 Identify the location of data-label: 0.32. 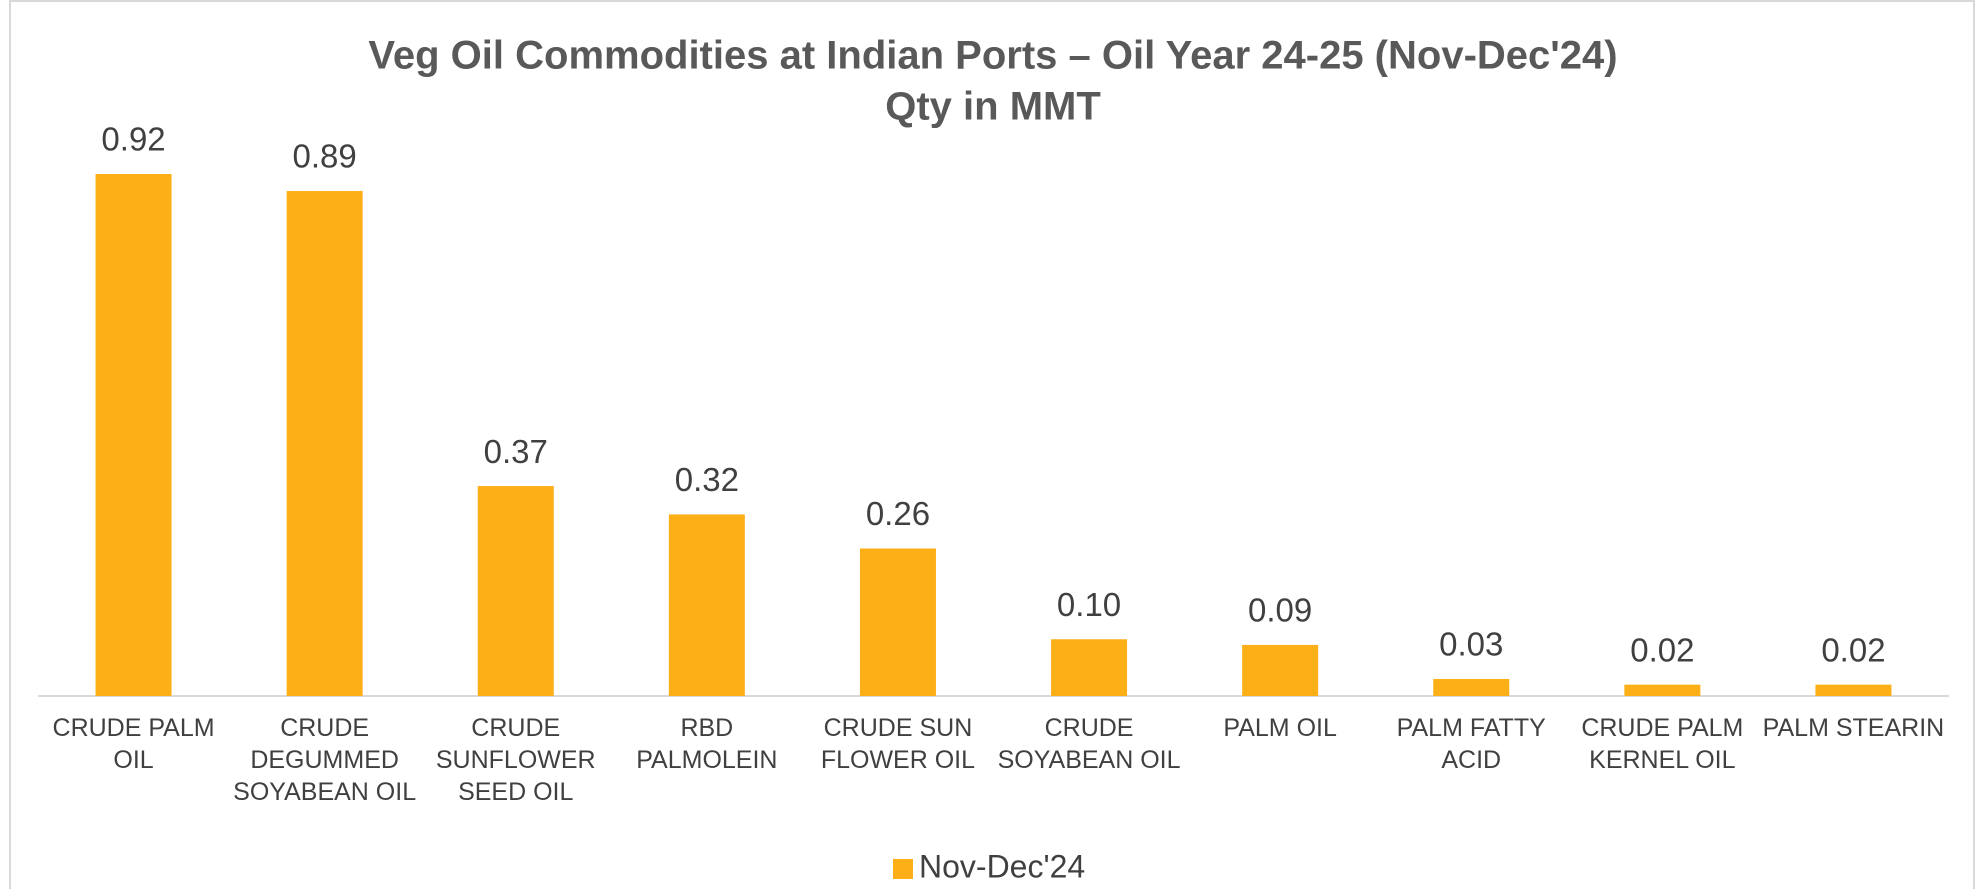
(707, 479).